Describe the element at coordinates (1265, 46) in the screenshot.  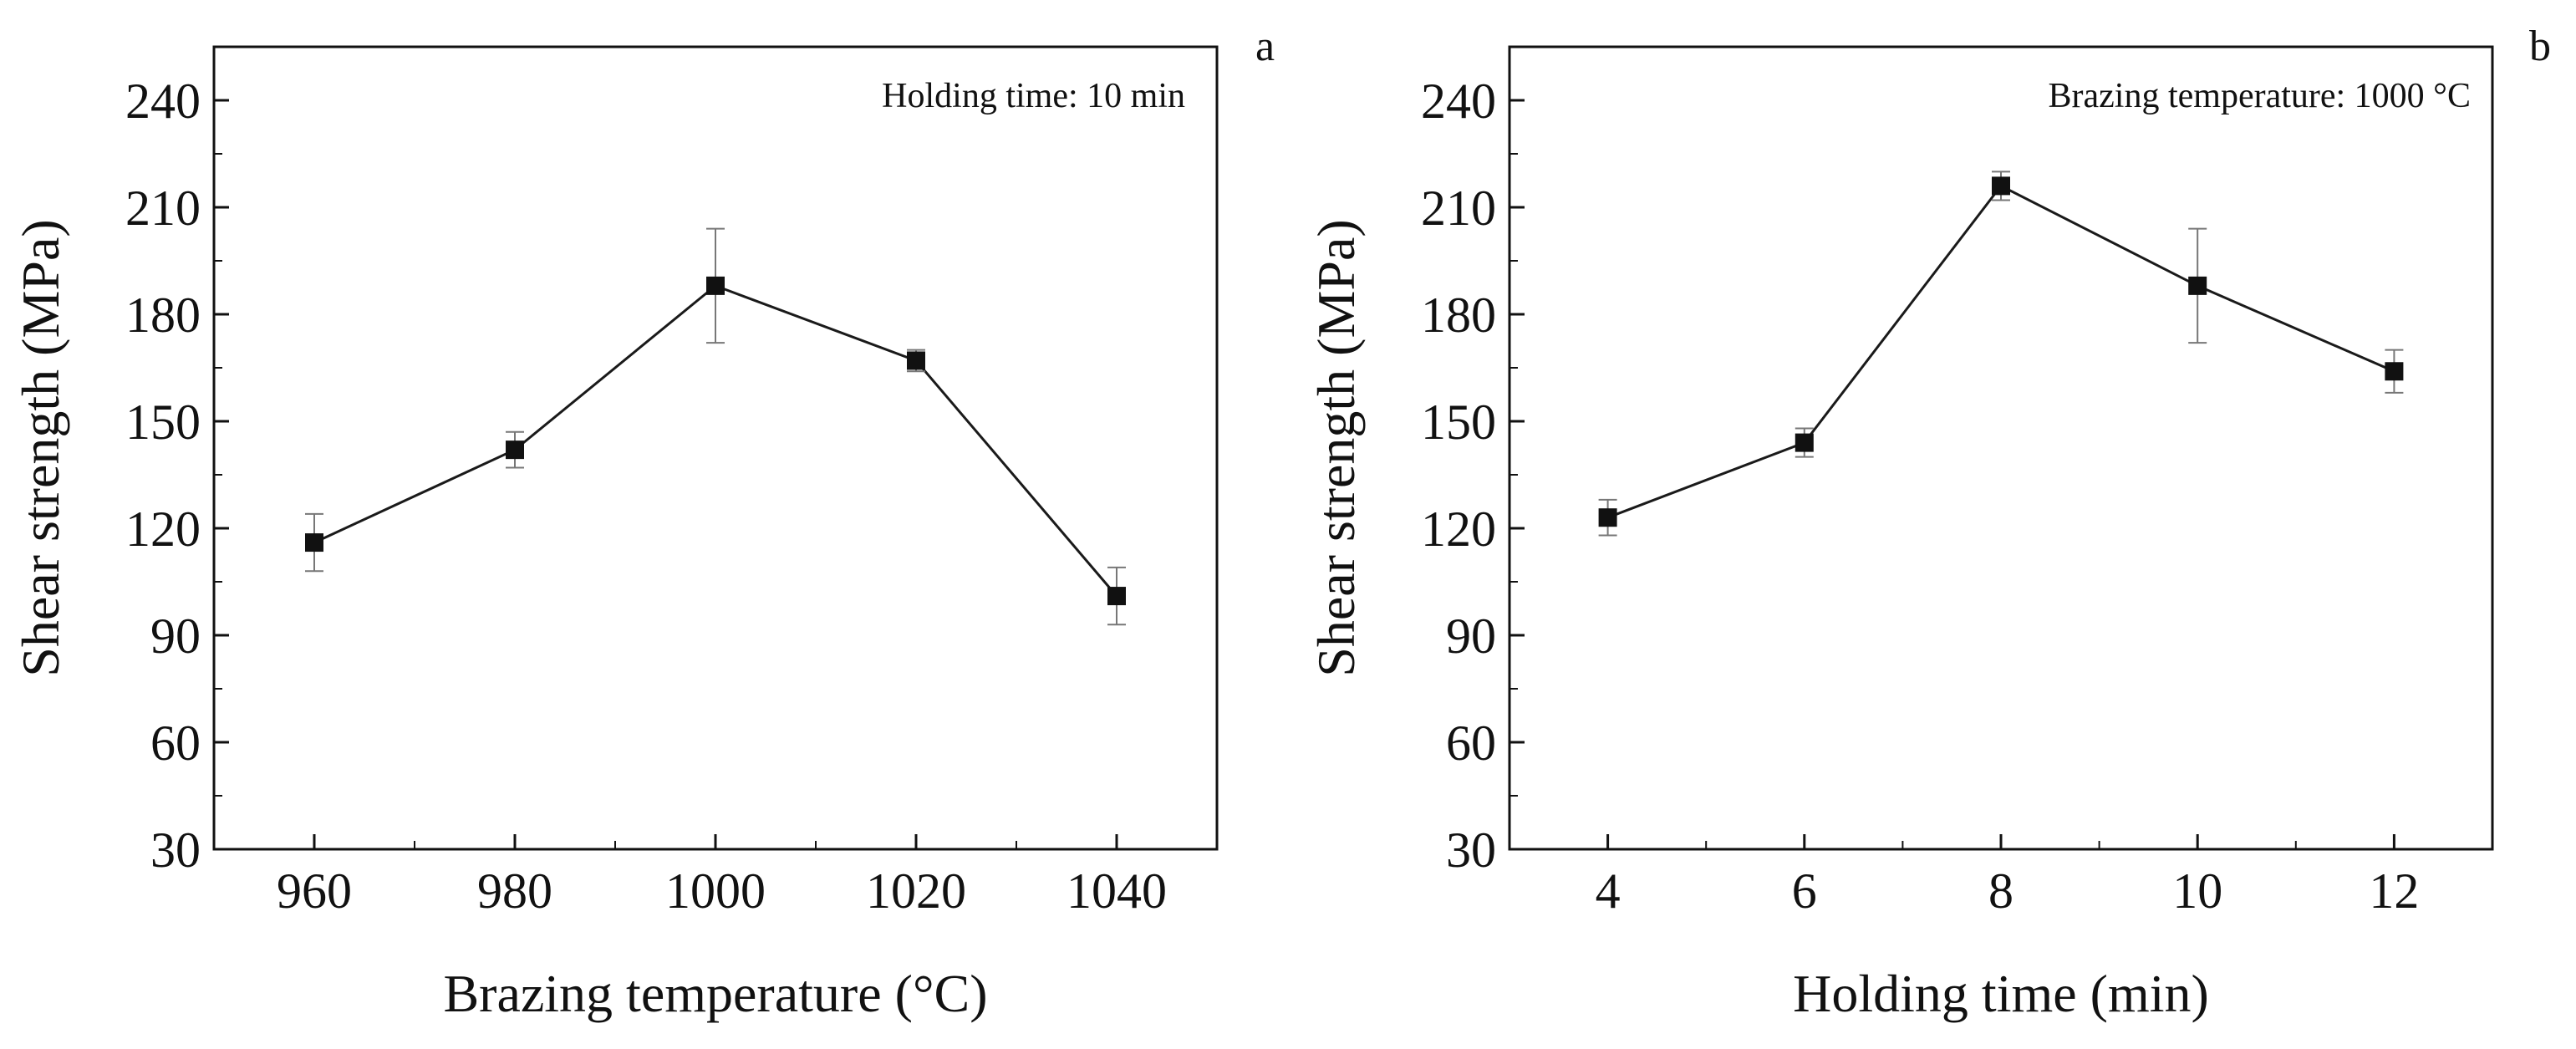
I see `panel-label-a: a` at that location.